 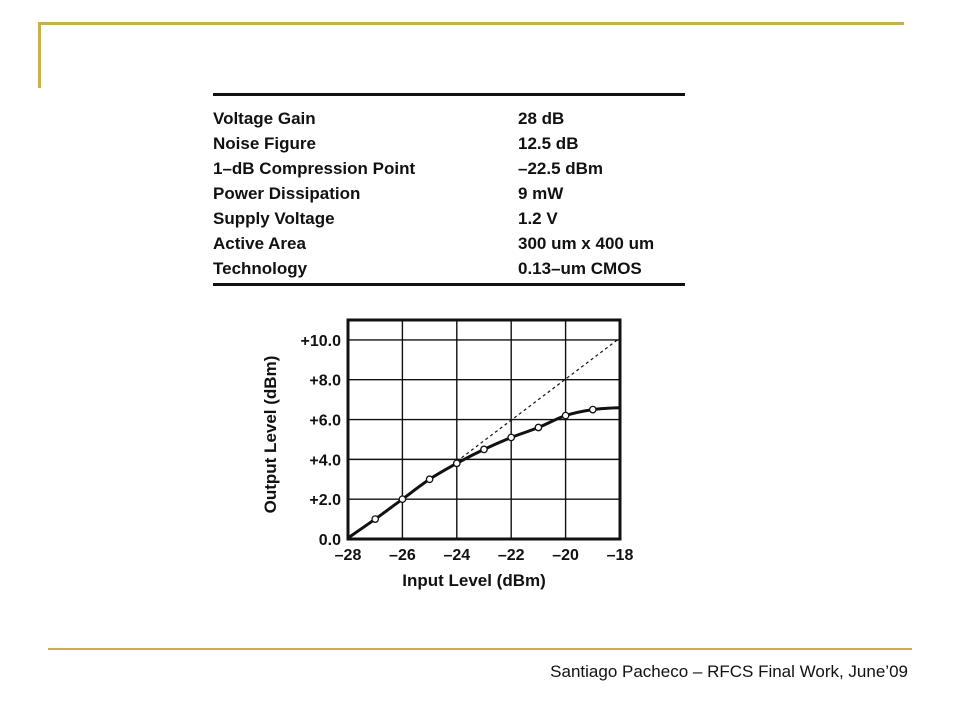 I want to click on spec-value: –22.5 dBm, so click(x=561, y=168).